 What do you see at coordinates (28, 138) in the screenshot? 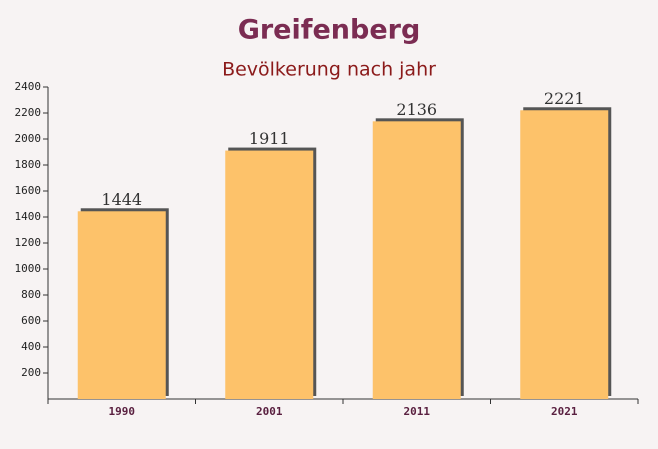
I see `y-tick-label: 2000` at bounding box center [28, 138].